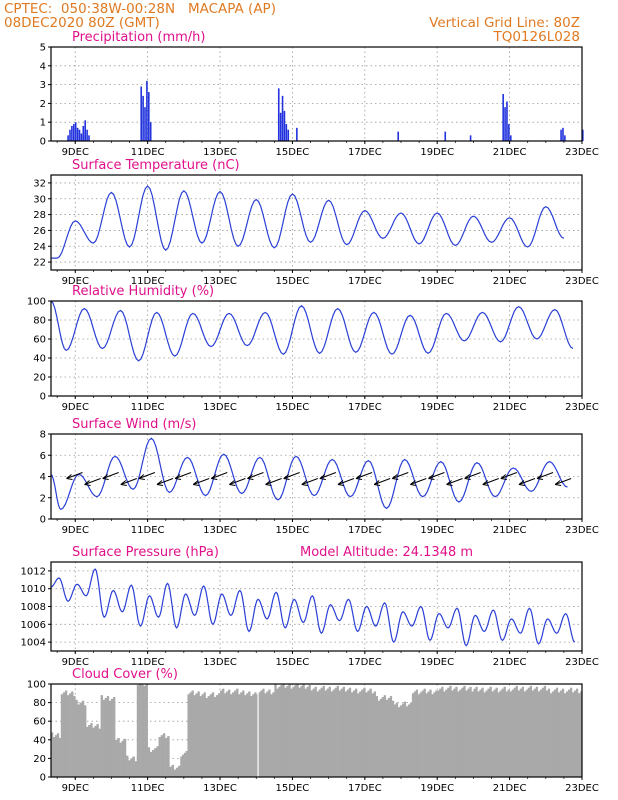 This screenshot has width=618, height=800. Describe the element at coordinates (316, 222) in the screenshot. I see `plot-frame` at that location.